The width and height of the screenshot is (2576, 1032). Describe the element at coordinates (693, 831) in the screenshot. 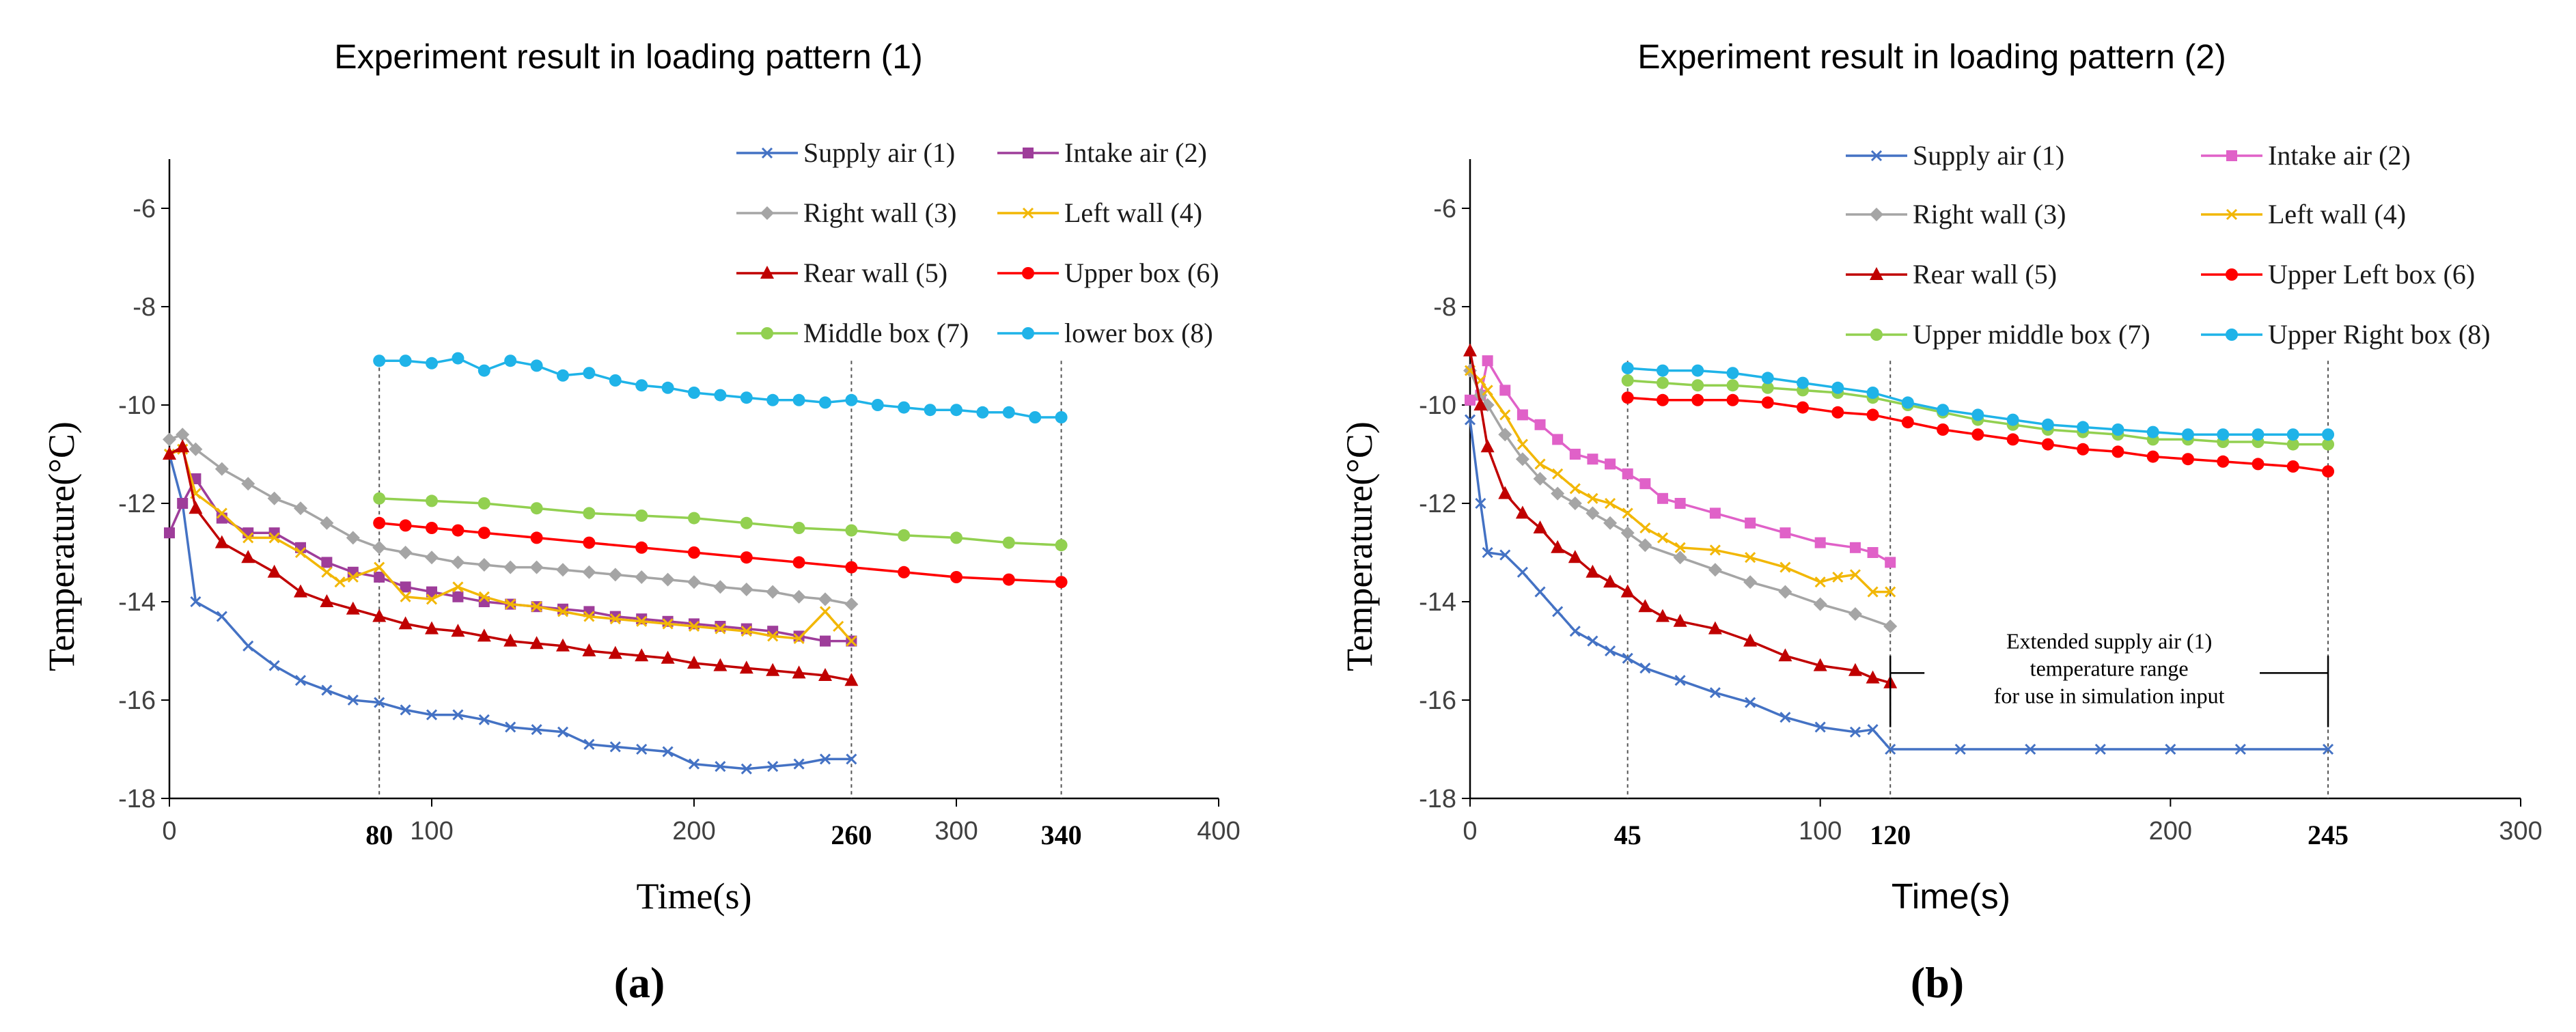

I see `x-tick-label: 200` at that location.